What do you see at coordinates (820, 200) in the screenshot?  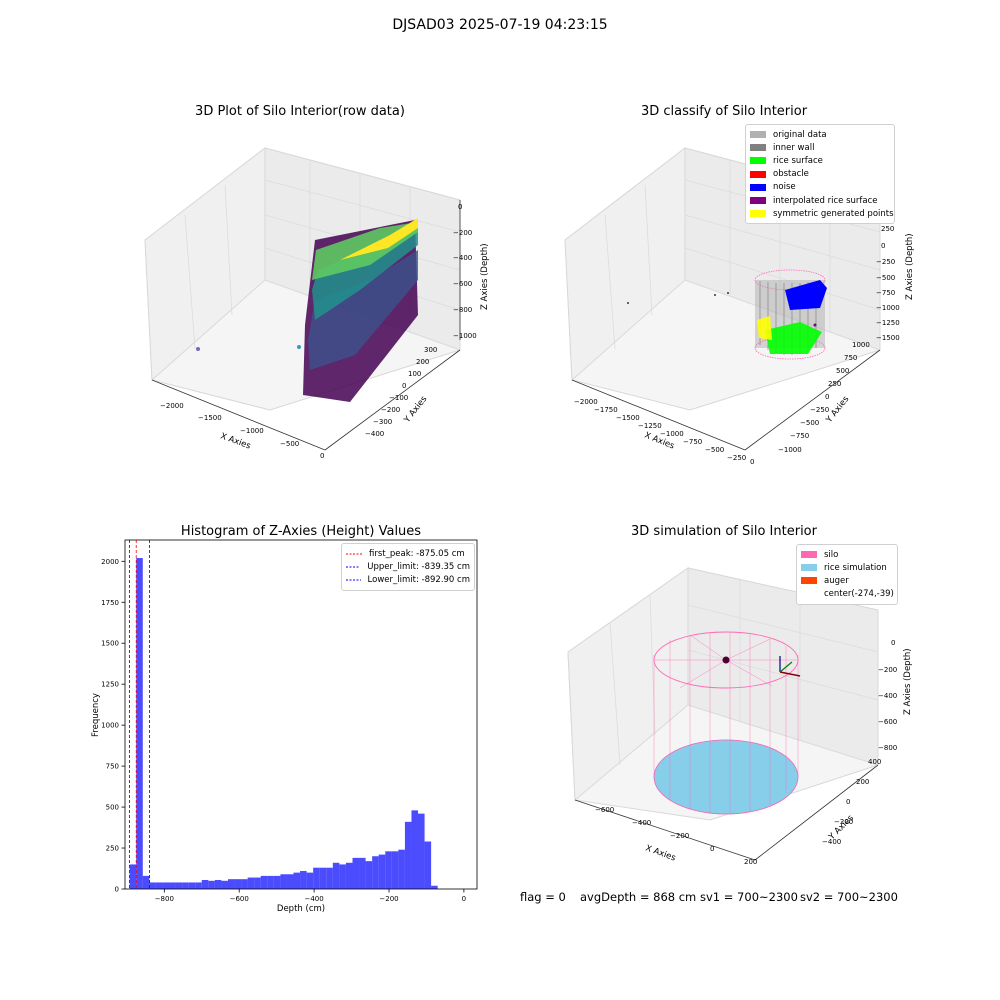 I see `legend-item-interpolated: interpolated rice surface` at bounding box center [820, 200].